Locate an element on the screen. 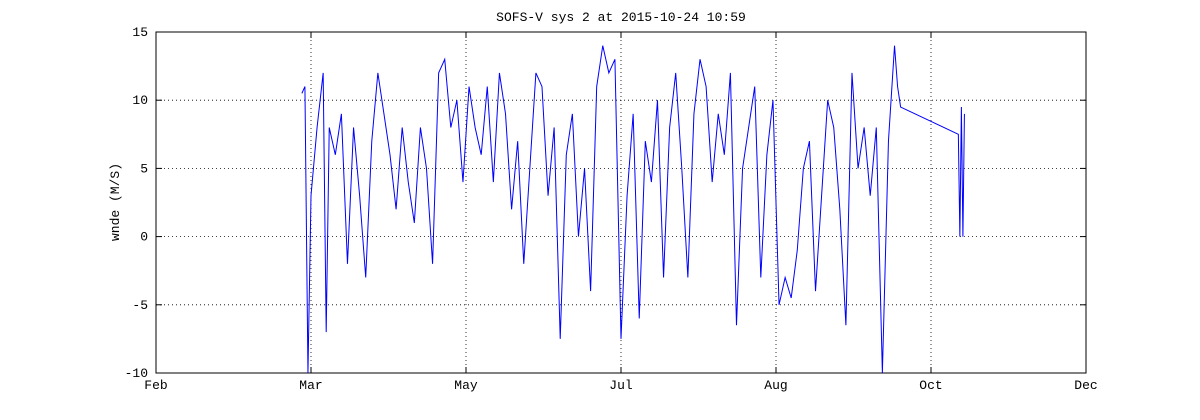 This screenshot has width=1200, height=420. y-tick-label: 0 is located at coordinates (144, 237).